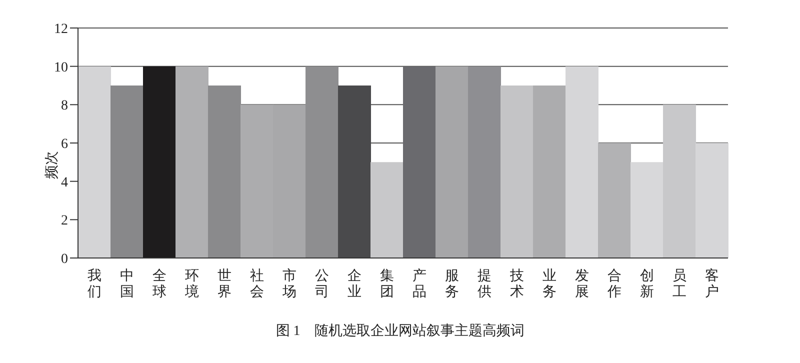 This screenshot has width=800, height=363. I want to click on y-axis-title: 频次, so click(52, 165).